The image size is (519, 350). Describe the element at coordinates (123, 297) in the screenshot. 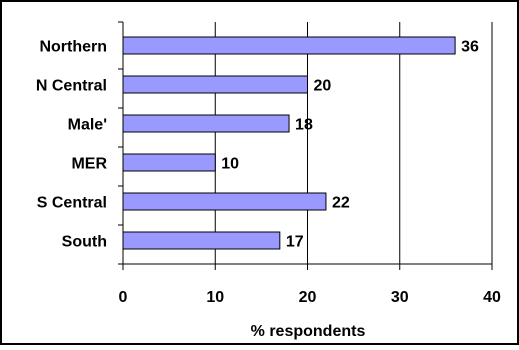

I see `x-tick-label: 0` at that location.